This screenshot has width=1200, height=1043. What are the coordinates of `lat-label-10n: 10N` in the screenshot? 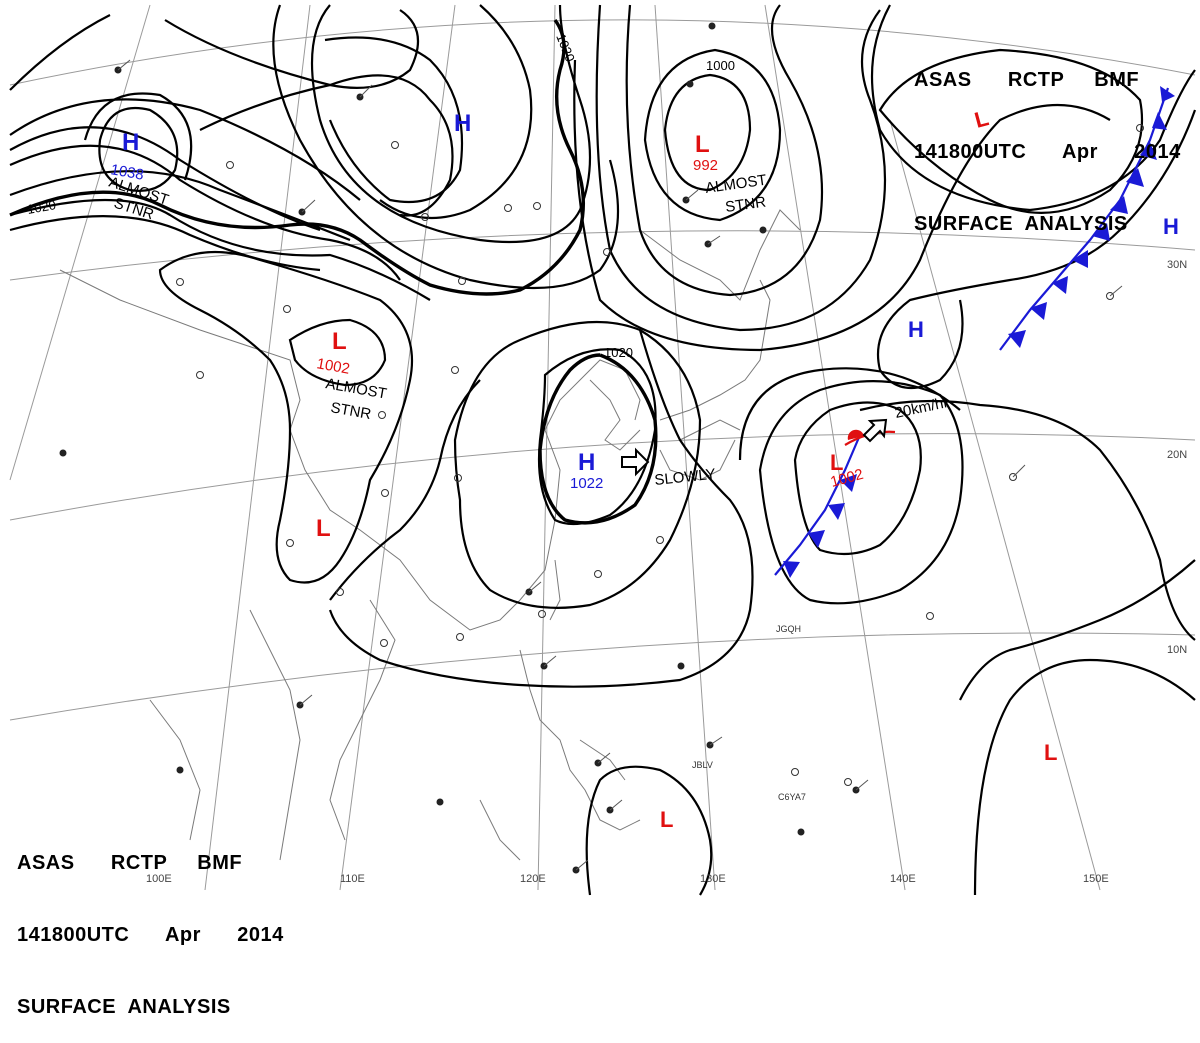 It's located at (1177, 650).